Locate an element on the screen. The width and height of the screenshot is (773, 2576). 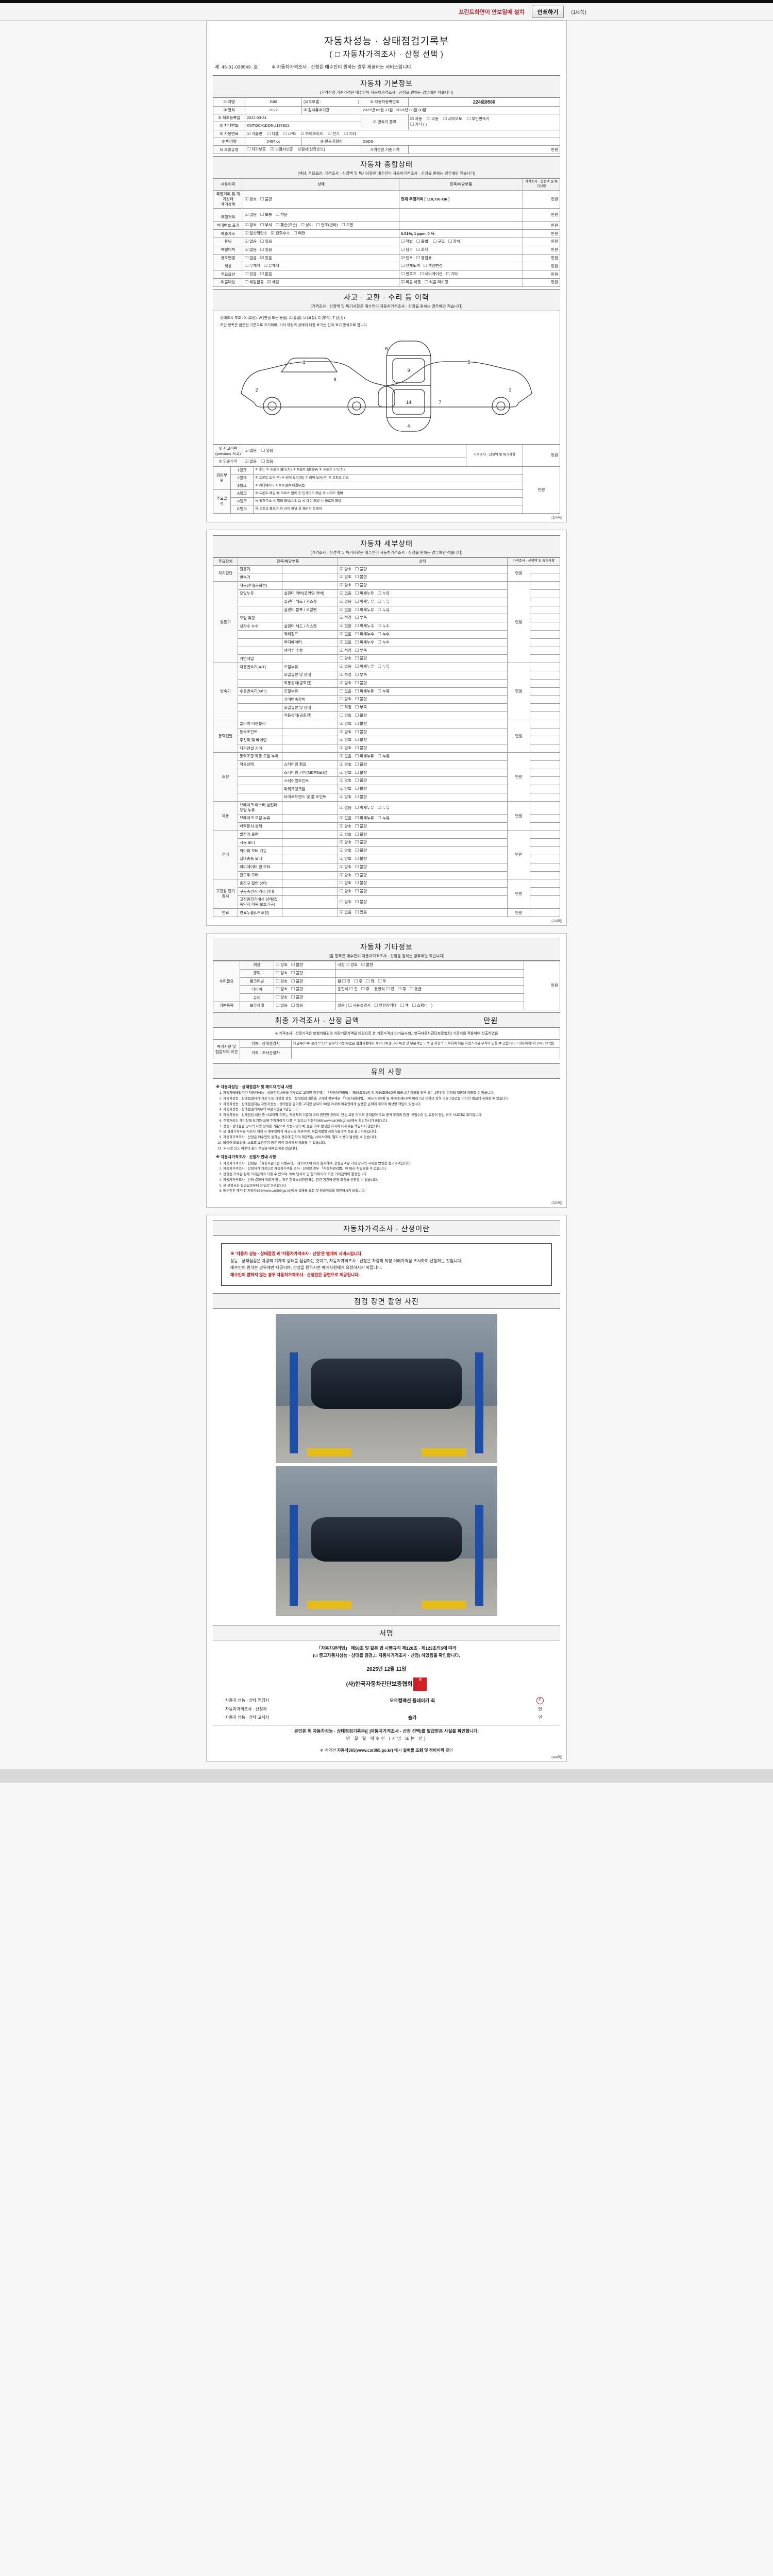
option-적정: ☐ 적정 is located at coordinates (345, 707).